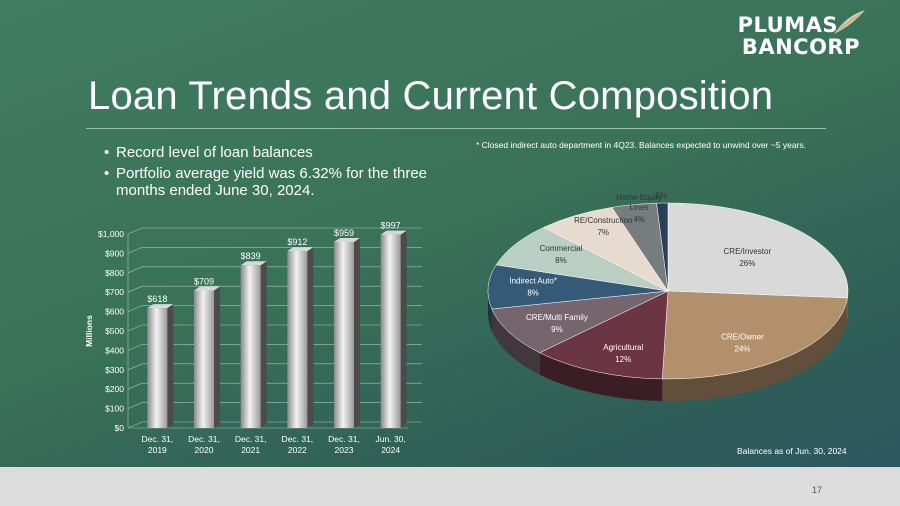 The height and width of the screenshot is (506, 900). Describe the element at coordinates (114, 253) in the screenshot. I see `y-tick-label: $900` at that location.